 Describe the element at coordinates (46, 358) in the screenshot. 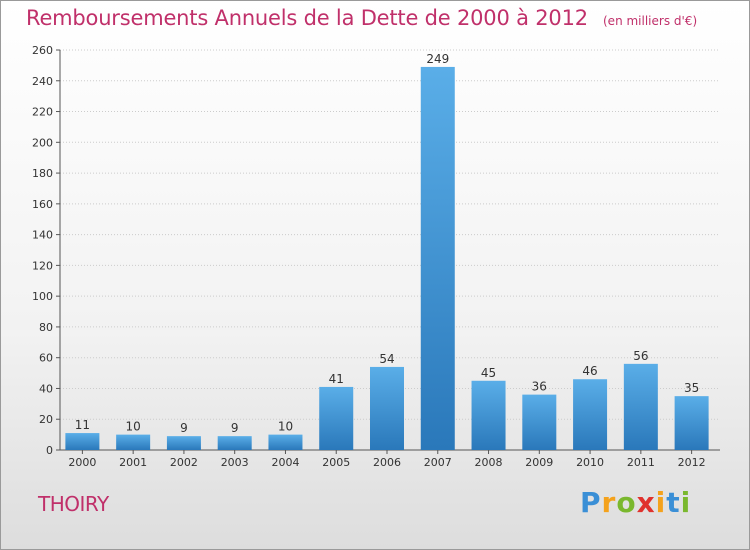

I see `y-tick-label: 60` at that location.